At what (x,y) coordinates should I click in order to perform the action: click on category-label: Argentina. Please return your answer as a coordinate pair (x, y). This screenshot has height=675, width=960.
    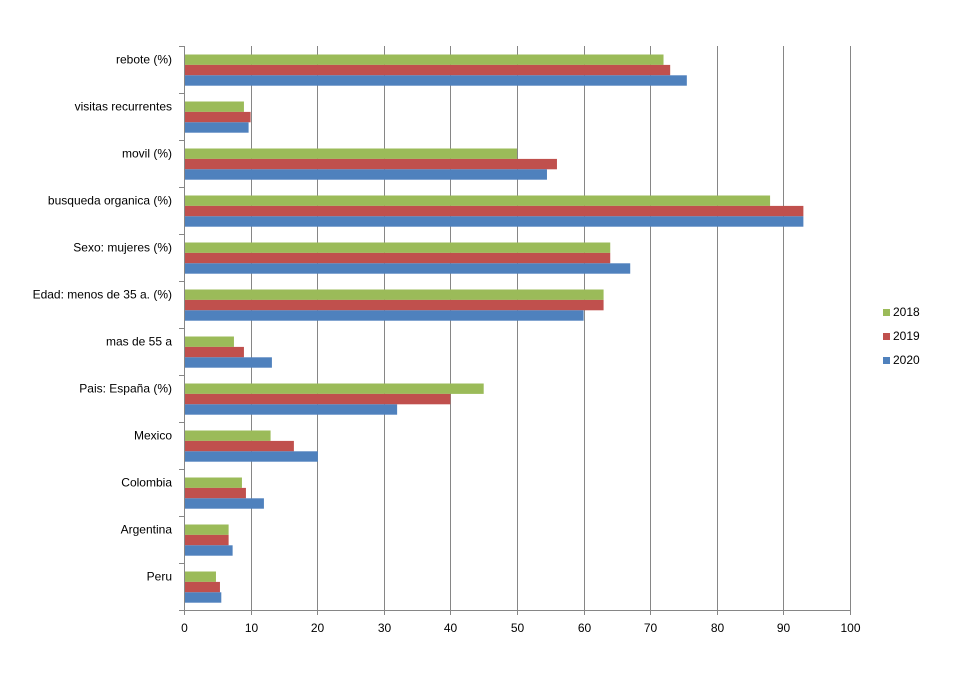
    Looking at the image, I should click on (147, 530).